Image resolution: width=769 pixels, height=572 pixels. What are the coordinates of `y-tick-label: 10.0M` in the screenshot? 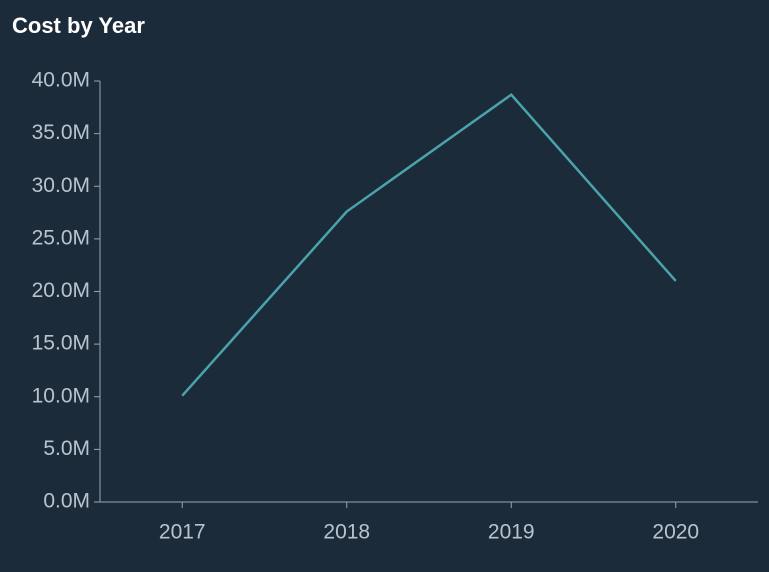 It's located at (61, 395).